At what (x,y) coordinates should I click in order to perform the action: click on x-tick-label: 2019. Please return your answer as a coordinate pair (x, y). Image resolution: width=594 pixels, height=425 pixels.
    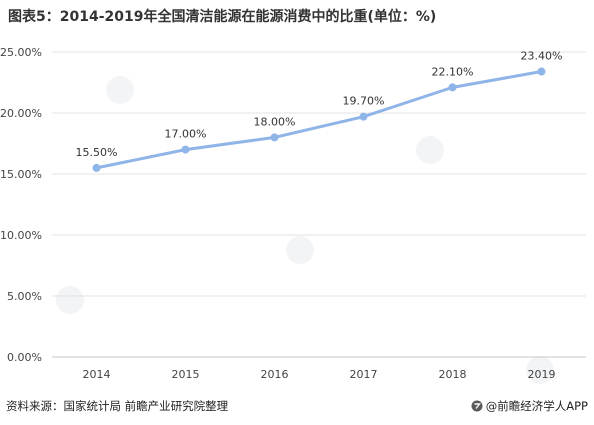
    Looking at the image, I should click on (542, 374).